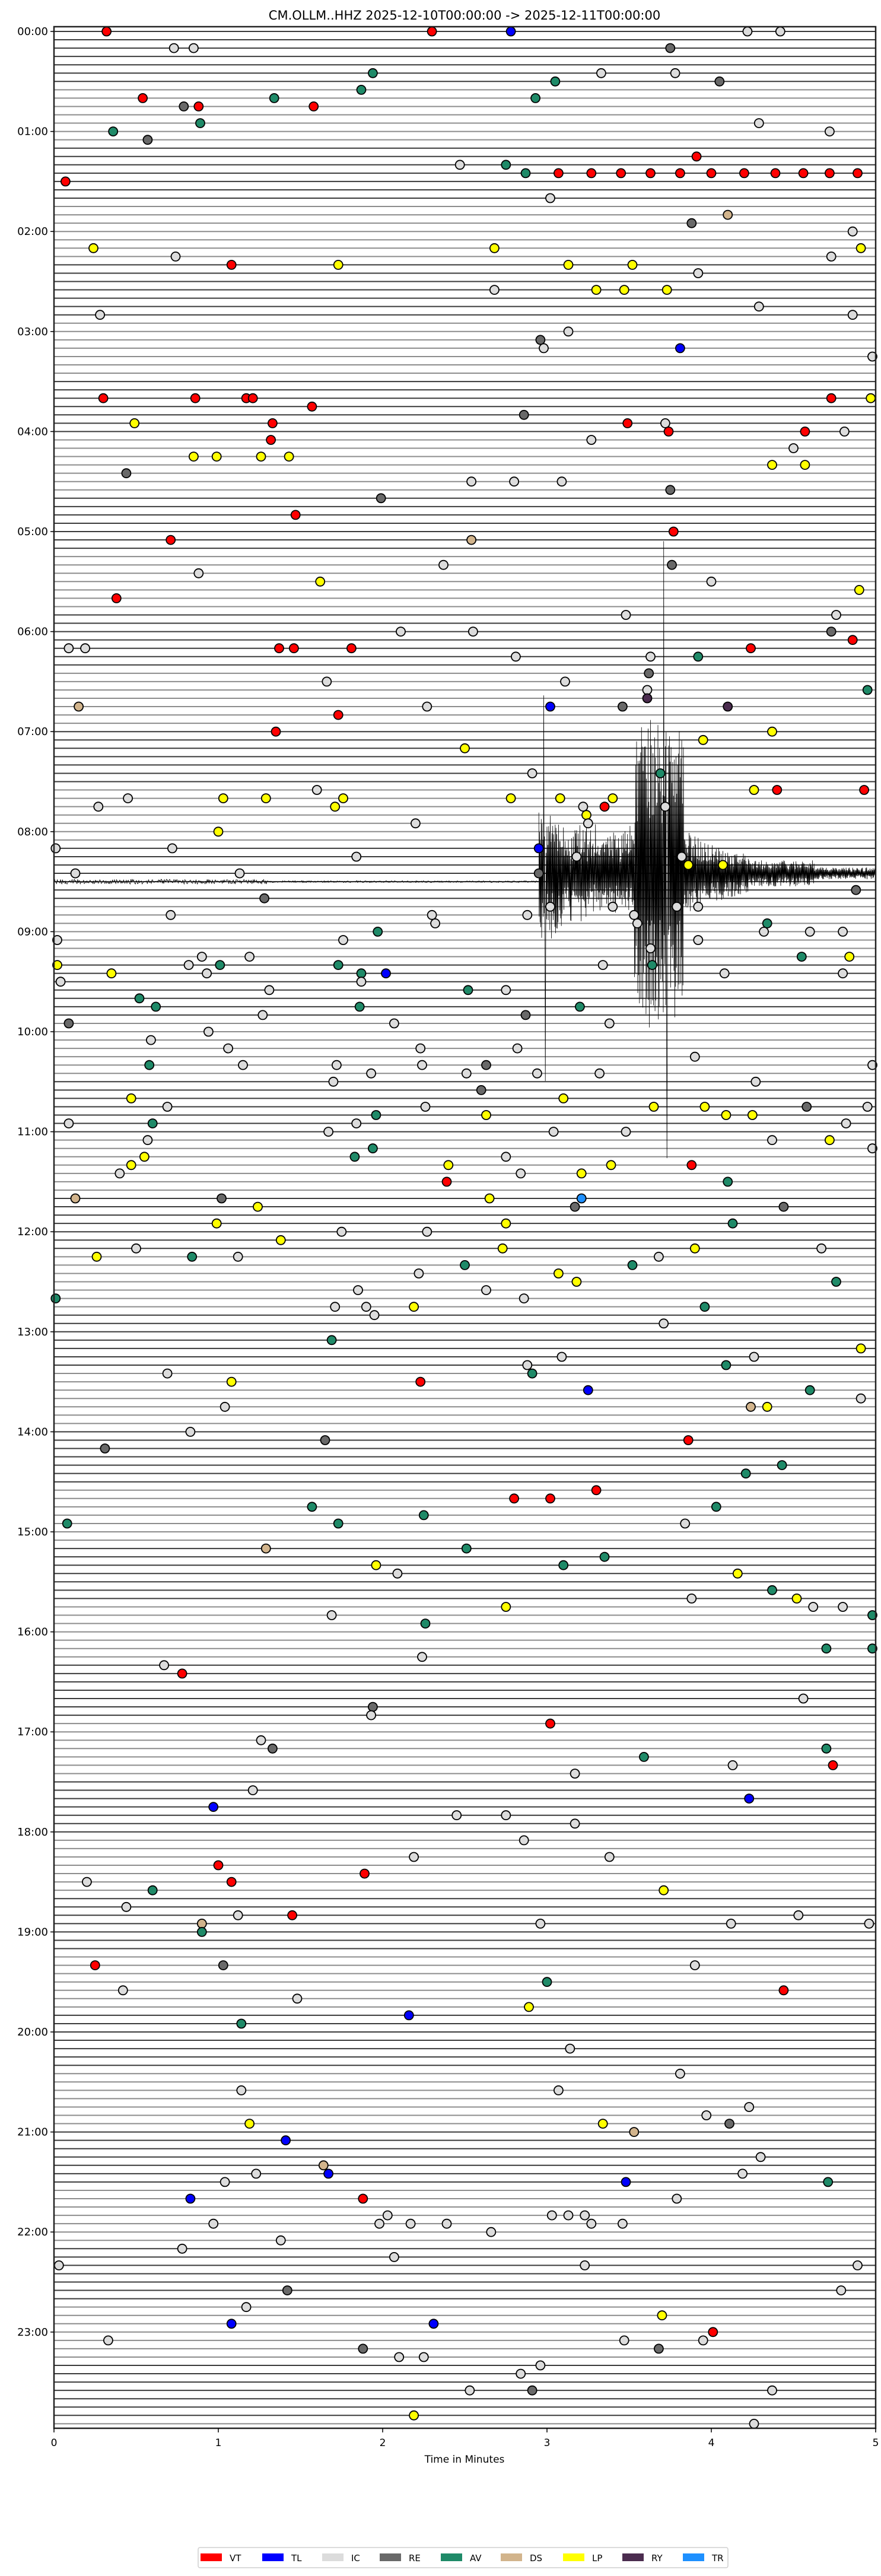  Describe the element at coordinates (32, 1932) in the screenshot. I see `y-tick-label: 19:00` at that location.